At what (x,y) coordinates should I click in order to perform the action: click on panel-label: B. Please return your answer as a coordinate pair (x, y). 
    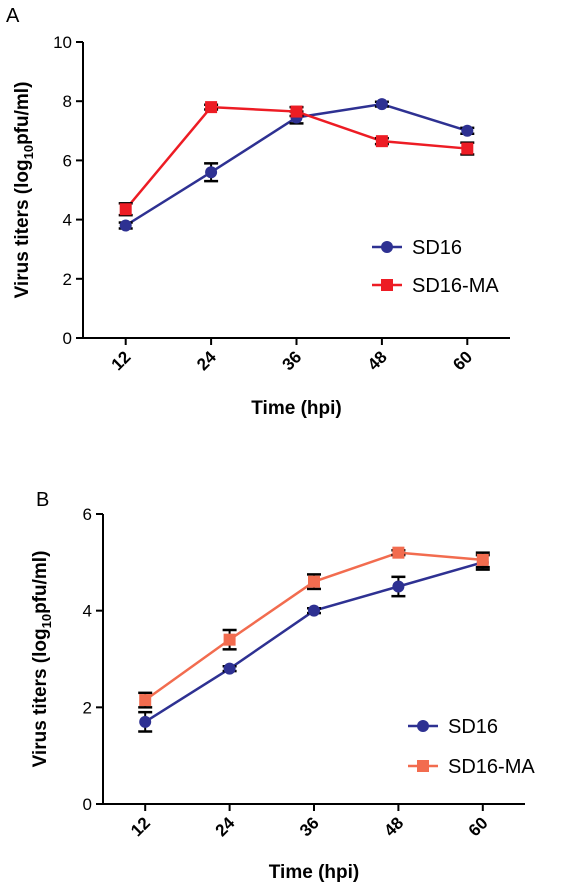
    Looking at the image, I should click on (42, 500).